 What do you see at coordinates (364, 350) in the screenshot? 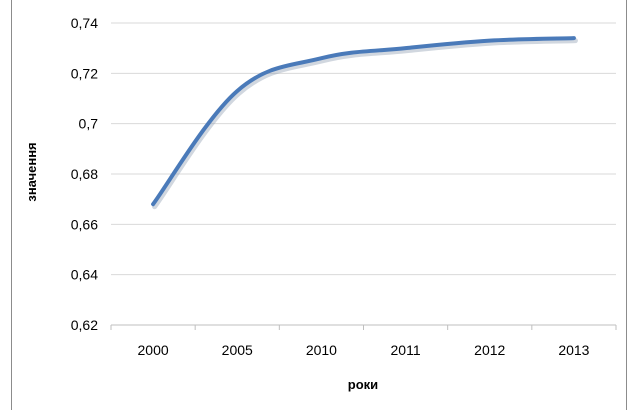
I see `x-tick-labels: 2000 2005 2010 2011 2012 2013` at bounding box center [364, 350].